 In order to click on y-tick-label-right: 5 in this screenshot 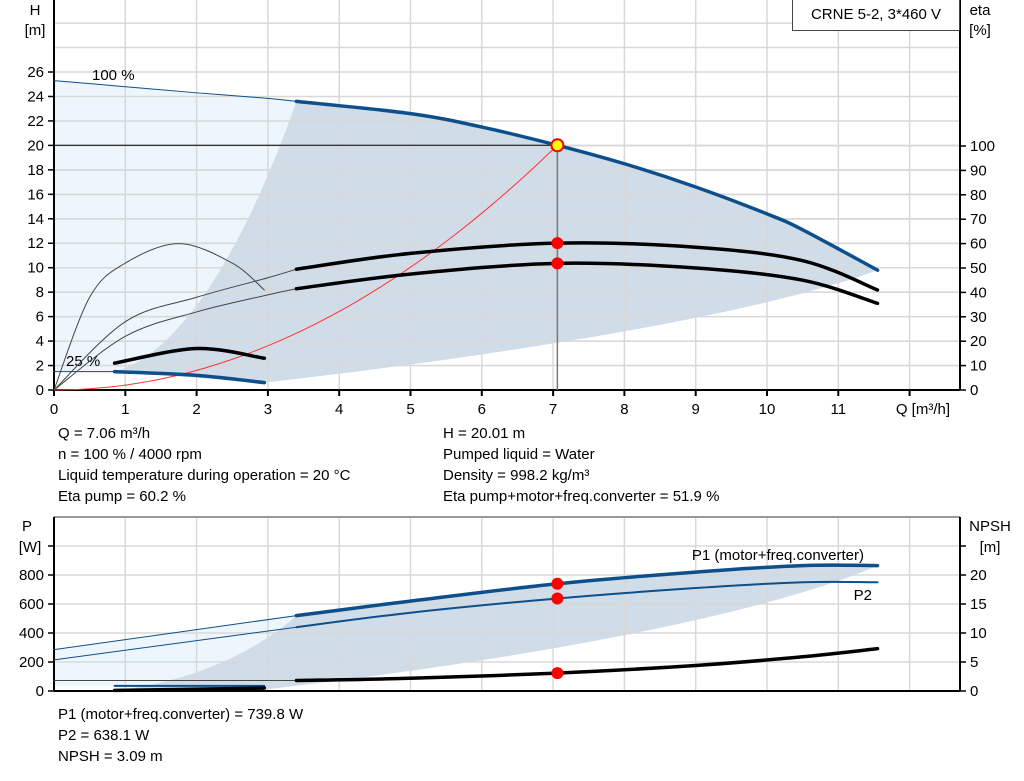, I will do `click(974, 662)`.